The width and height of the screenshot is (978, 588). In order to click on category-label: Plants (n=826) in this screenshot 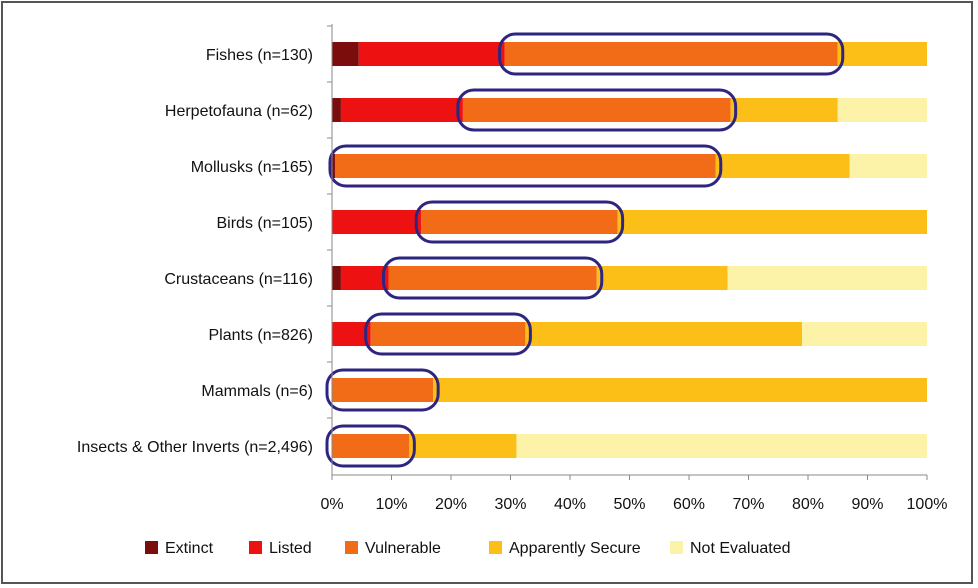, I will do `click(260, 335)`.